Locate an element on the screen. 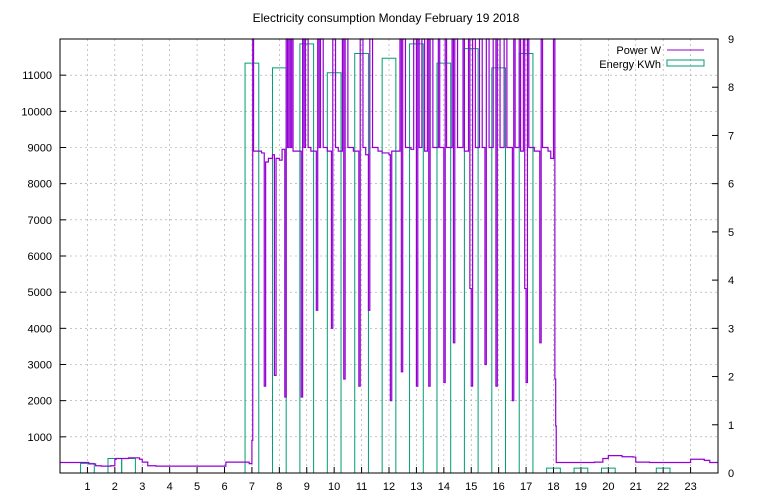  y-tick-label: 8000 is located at coordinates (40, 185).